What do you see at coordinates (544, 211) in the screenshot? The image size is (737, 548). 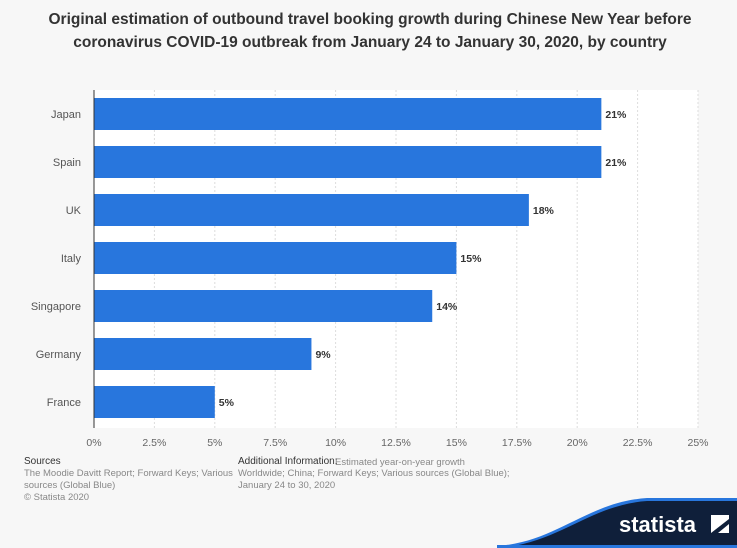 I see `data-label: 18%` at bounding box center [544, 211].